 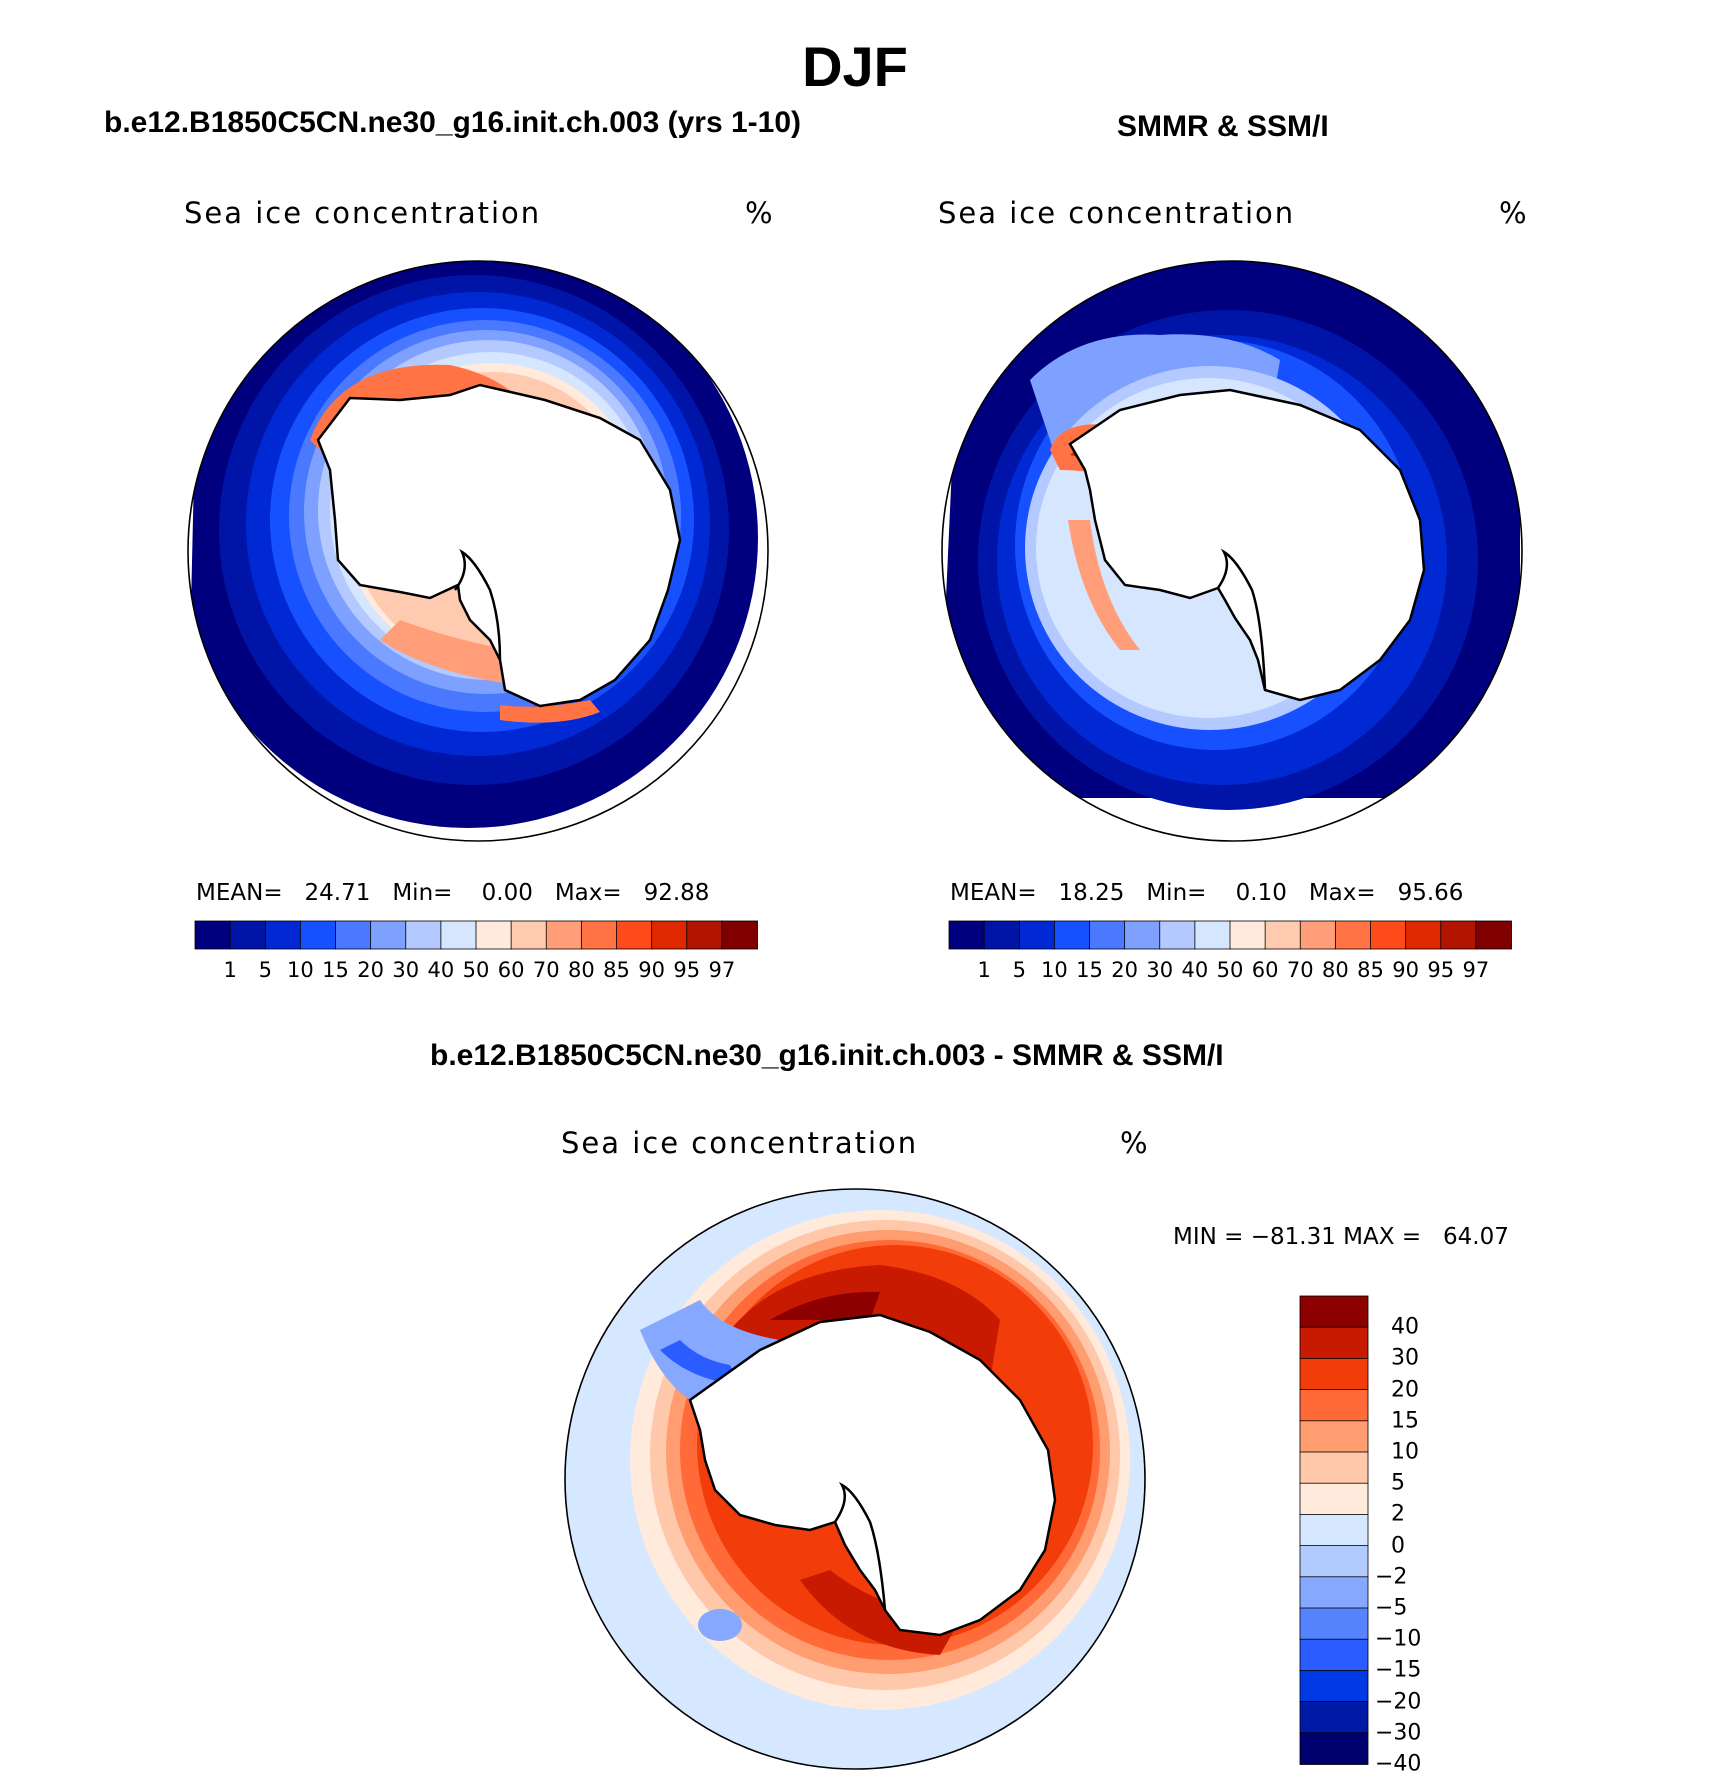 I want to click on panel1-map-border, so click(x=478, y=551).